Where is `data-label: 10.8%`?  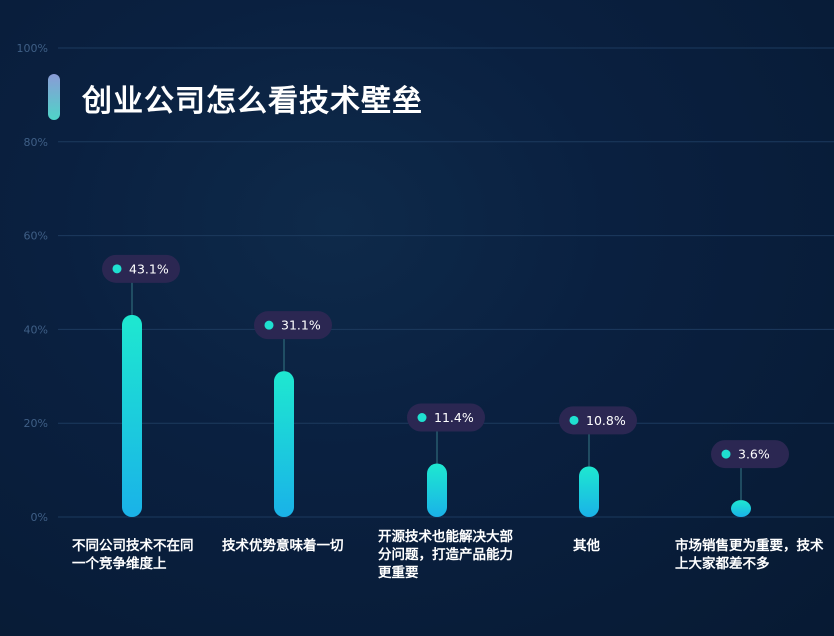
data-label: 10.8% is located at coordinates (606, 420).